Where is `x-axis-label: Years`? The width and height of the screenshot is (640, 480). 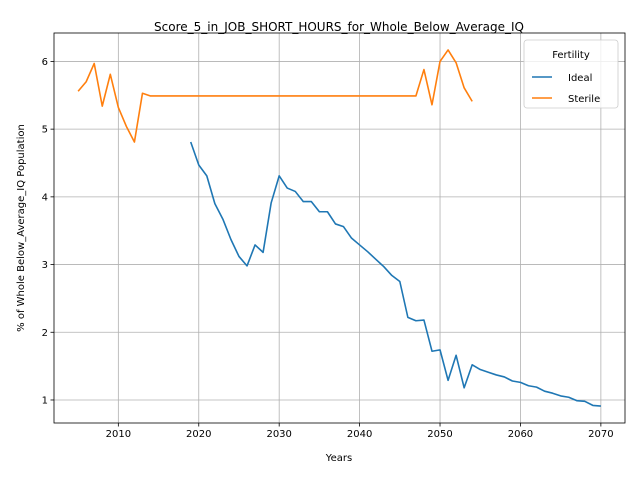
x-axis-label: Years is located at coordinates (338, 458).